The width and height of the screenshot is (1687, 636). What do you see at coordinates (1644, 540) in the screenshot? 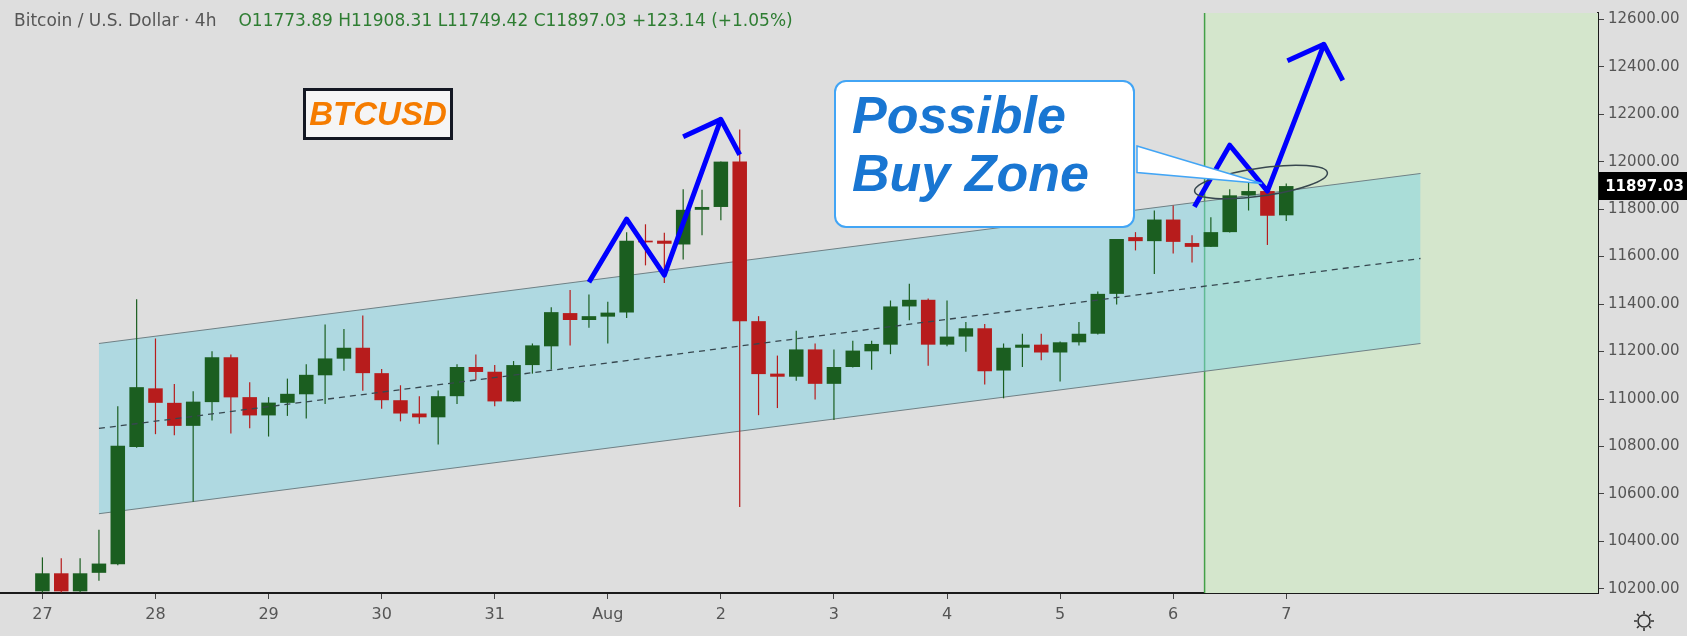
I see `y-tick-label: 10400.00` at bounding box center [1644, 540].